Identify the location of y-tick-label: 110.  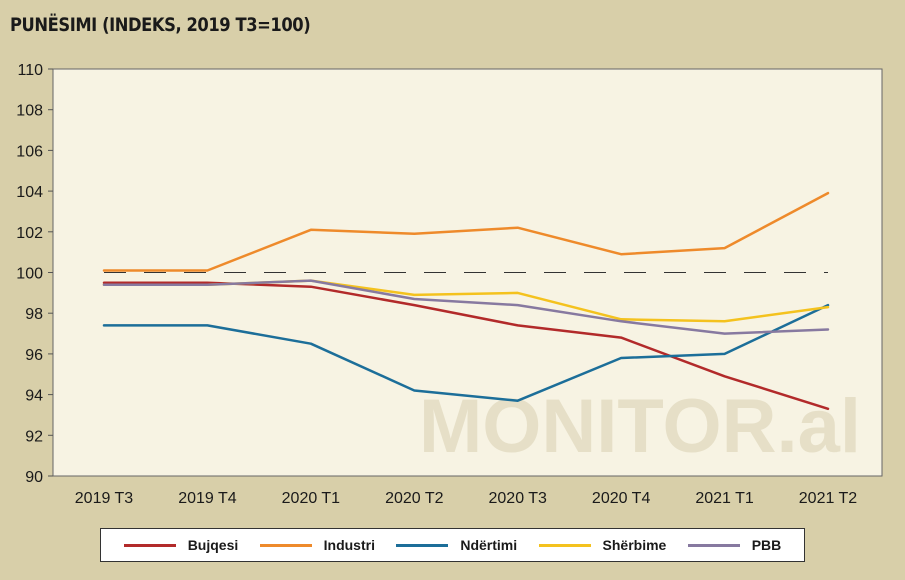
(30, 70).